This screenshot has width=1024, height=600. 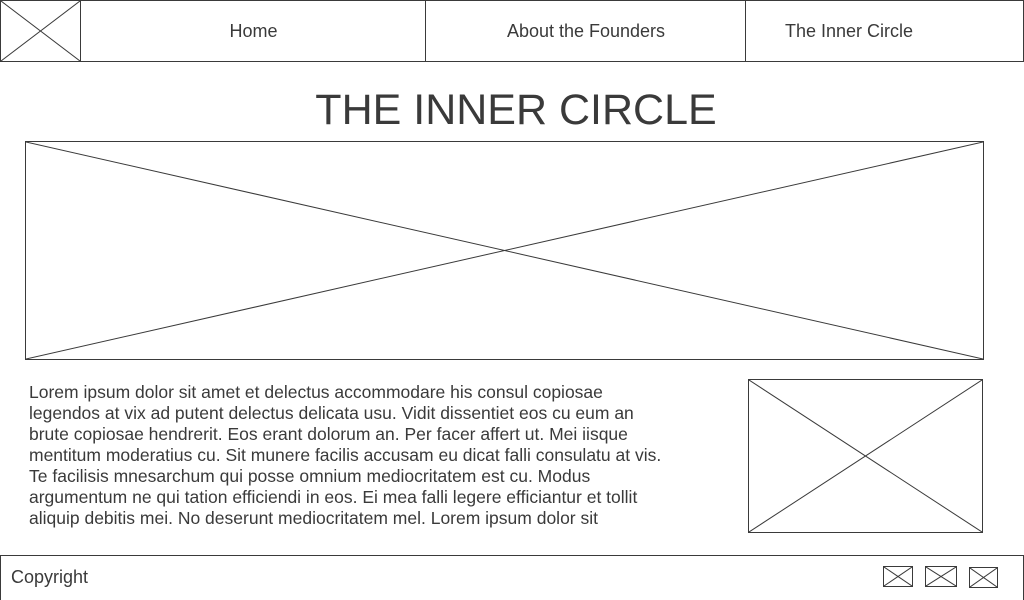 I want to click on side-image-placeholder, so click(x=865, y=456).